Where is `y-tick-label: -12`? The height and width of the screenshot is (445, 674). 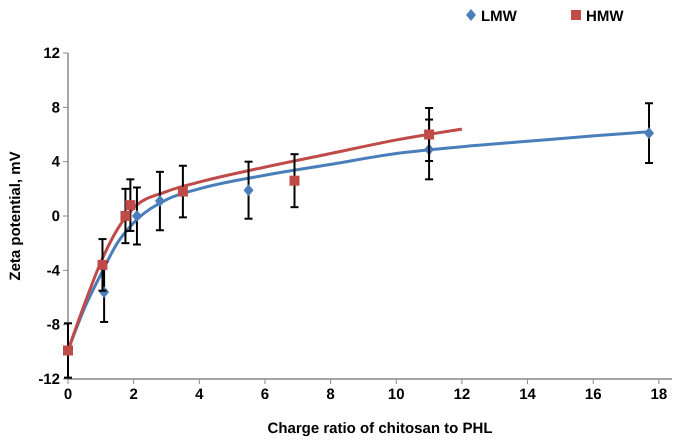
y-tick-label: -12 is located at coordinates (49, 379).